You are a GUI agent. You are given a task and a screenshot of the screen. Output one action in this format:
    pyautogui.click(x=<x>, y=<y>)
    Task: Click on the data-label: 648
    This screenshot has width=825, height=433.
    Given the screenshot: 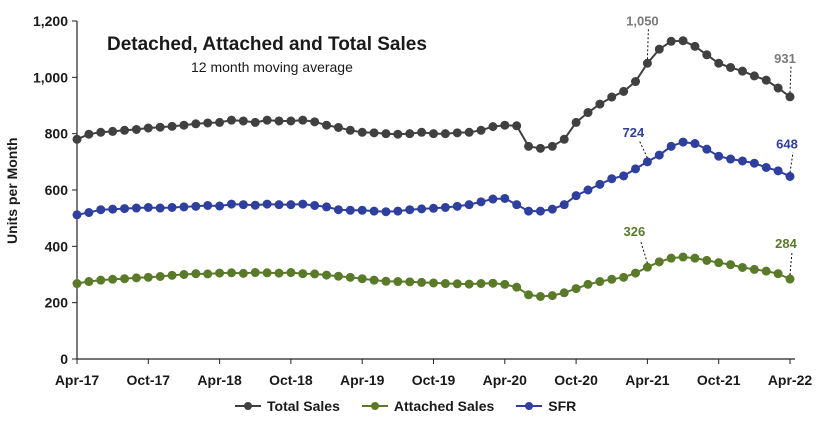 What is the action you would take?
    pyautogui.click(x=787, y=143)
    